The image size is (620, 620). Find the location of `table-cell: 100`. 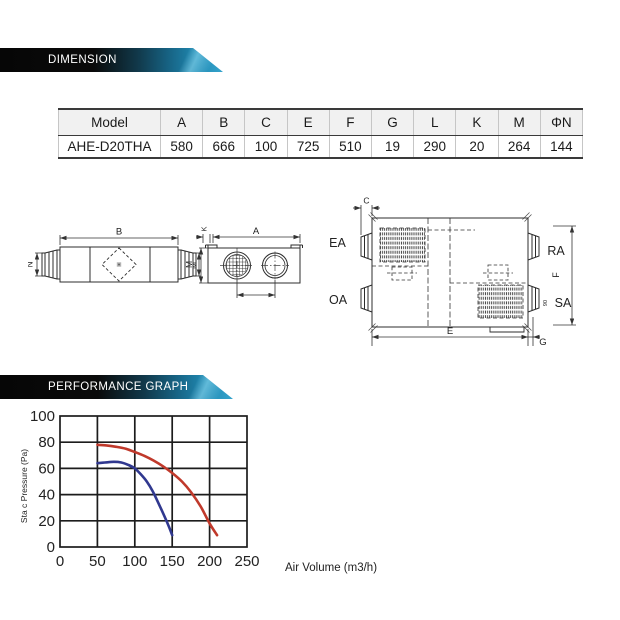

table-cell: 100 is located at coordinates (266, 146).